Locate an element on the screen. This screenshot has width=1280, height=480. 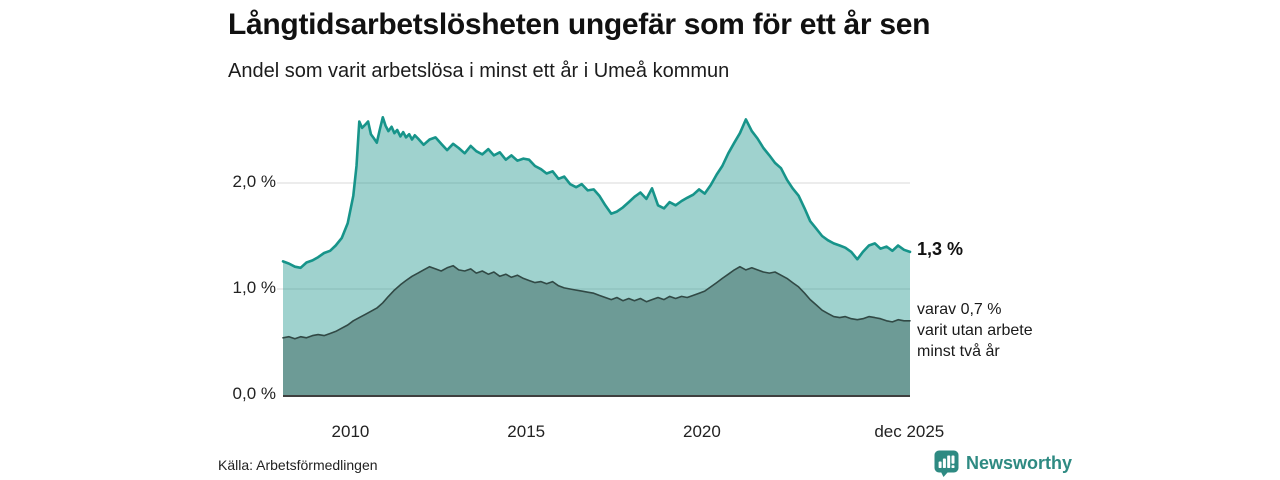
newsworthy-wordmark: Newsworthy is located at coordinates (1019, 463).